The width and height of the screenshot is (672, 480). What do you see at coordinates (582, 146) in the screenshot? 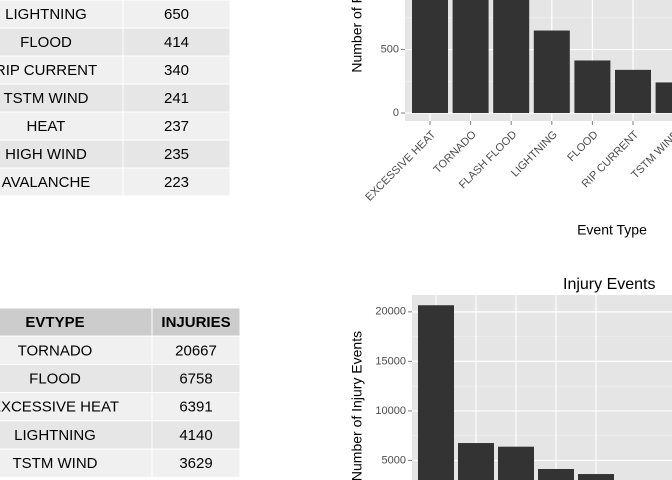
I see `x-tick-label: FLOOD` at bounding box center [582, 146].